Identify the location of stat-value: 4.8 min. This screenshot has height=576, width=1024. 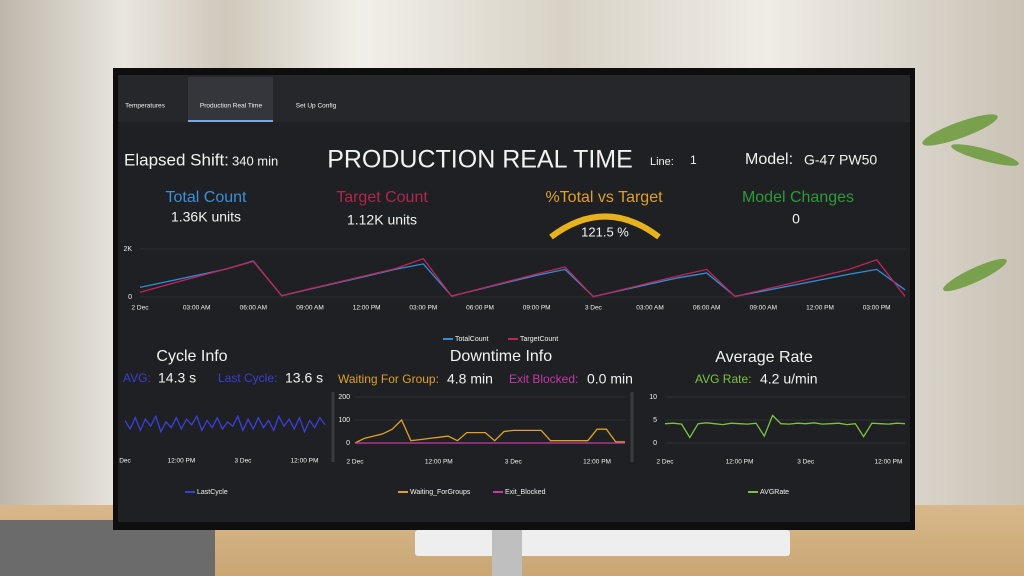
(470, 379).